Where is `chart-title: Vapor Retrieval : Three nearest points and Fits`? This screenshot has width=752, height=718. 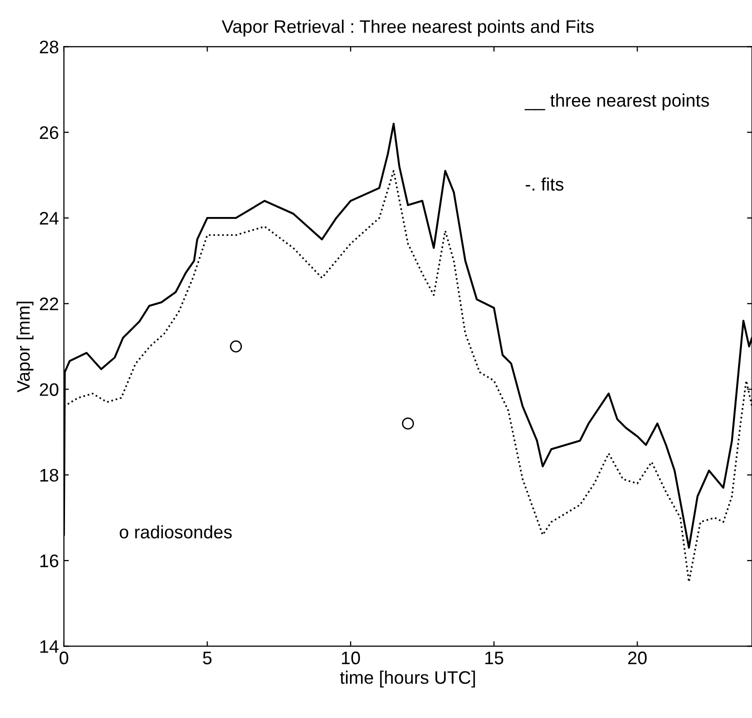
chart-title: Vapor Retrieval : Three nearest points and Fits is located at coordinates (408, 28).